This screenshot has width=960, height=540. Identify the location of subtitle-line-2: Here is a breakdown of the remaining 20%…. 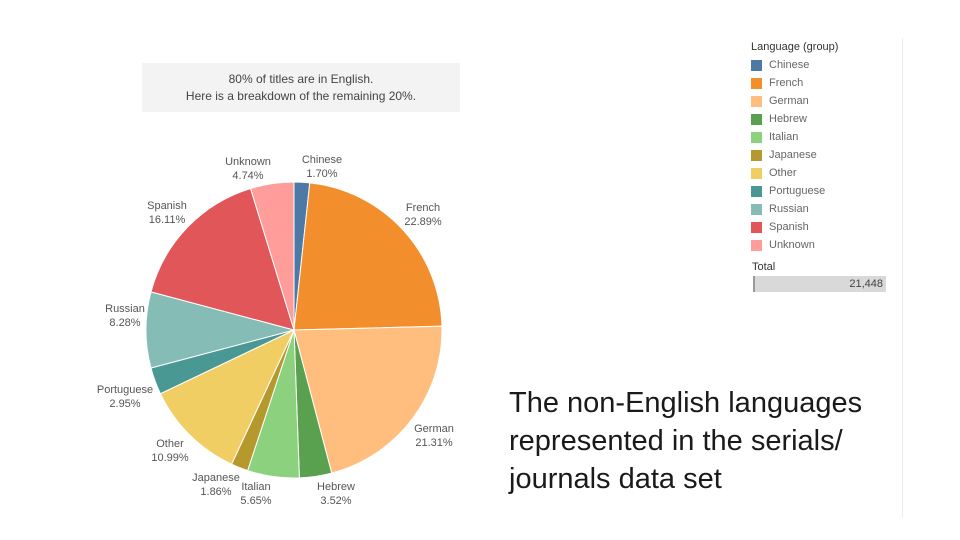
(301, 96).